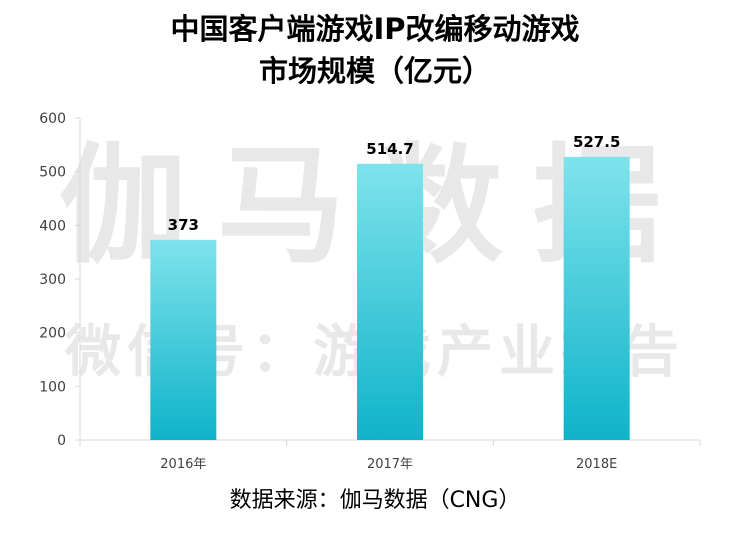 The height and width of the screenshot is (533, 750). Describe the element at coordinates (389, 149) in the screenshot. I see `data-label-1: 514.7` at that location.